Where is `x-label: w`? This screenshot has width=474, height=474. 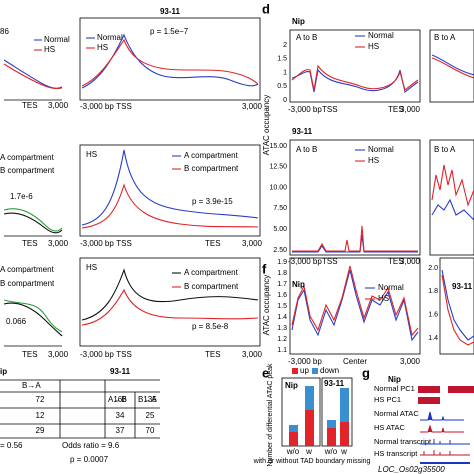
x-label: w is located at coordinates (308, 451).